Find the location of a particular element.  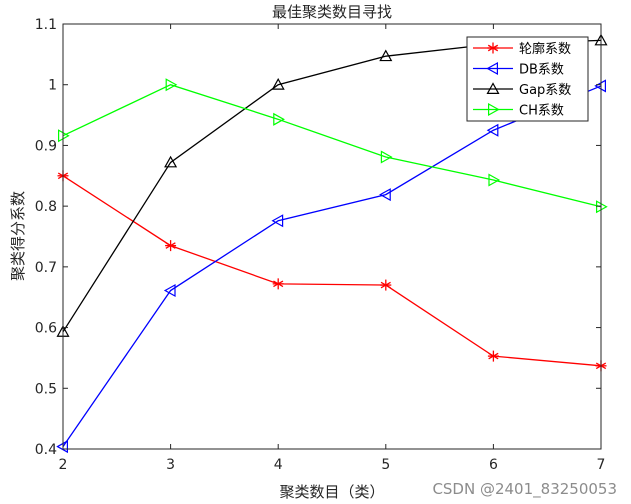

y-tick-label: 0.4 is located at coordinates (46, 450).